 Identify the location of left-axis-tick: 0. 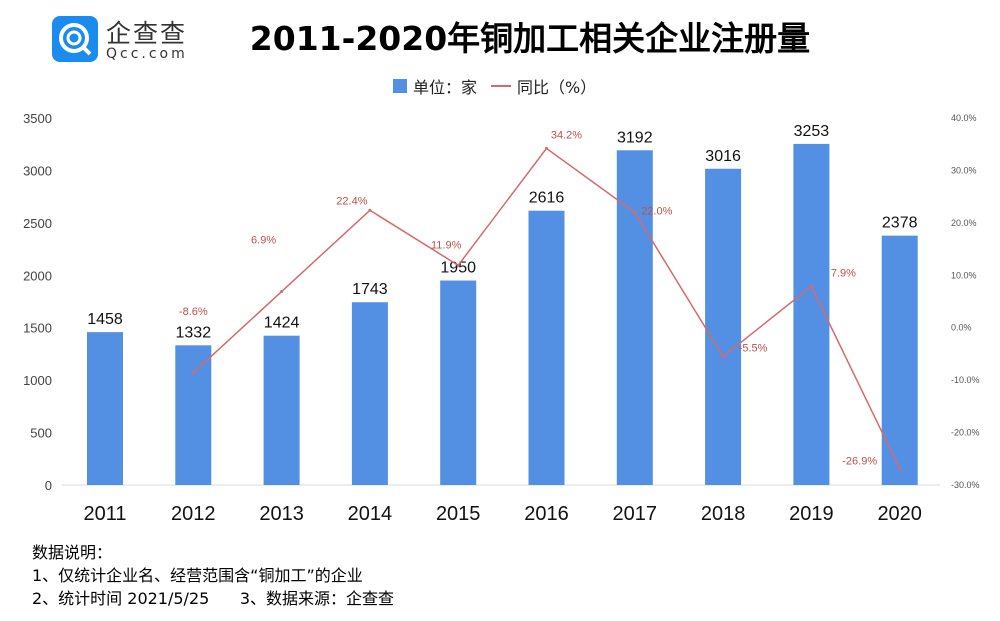
(48, 485).